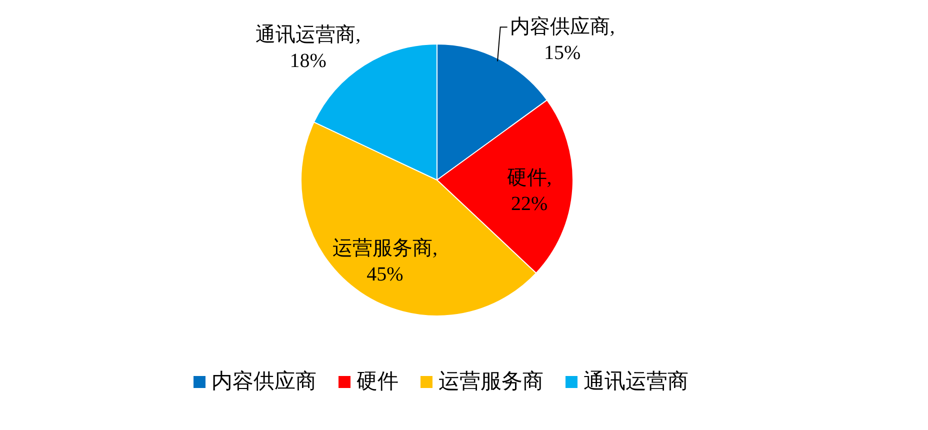  What do you see at coordinates (308, 35) in the screenshot?
I see `category-label: 通讯运营商,` at bounding box center [308, 35].